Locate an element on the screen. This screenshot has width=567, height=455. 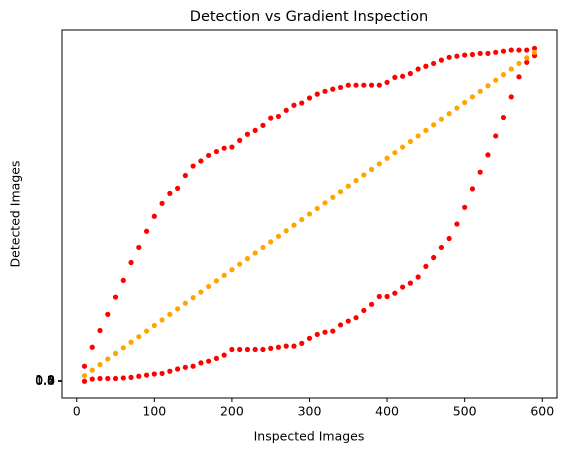
y-axis-label: Detected Images is located at coordinates (15, 214).